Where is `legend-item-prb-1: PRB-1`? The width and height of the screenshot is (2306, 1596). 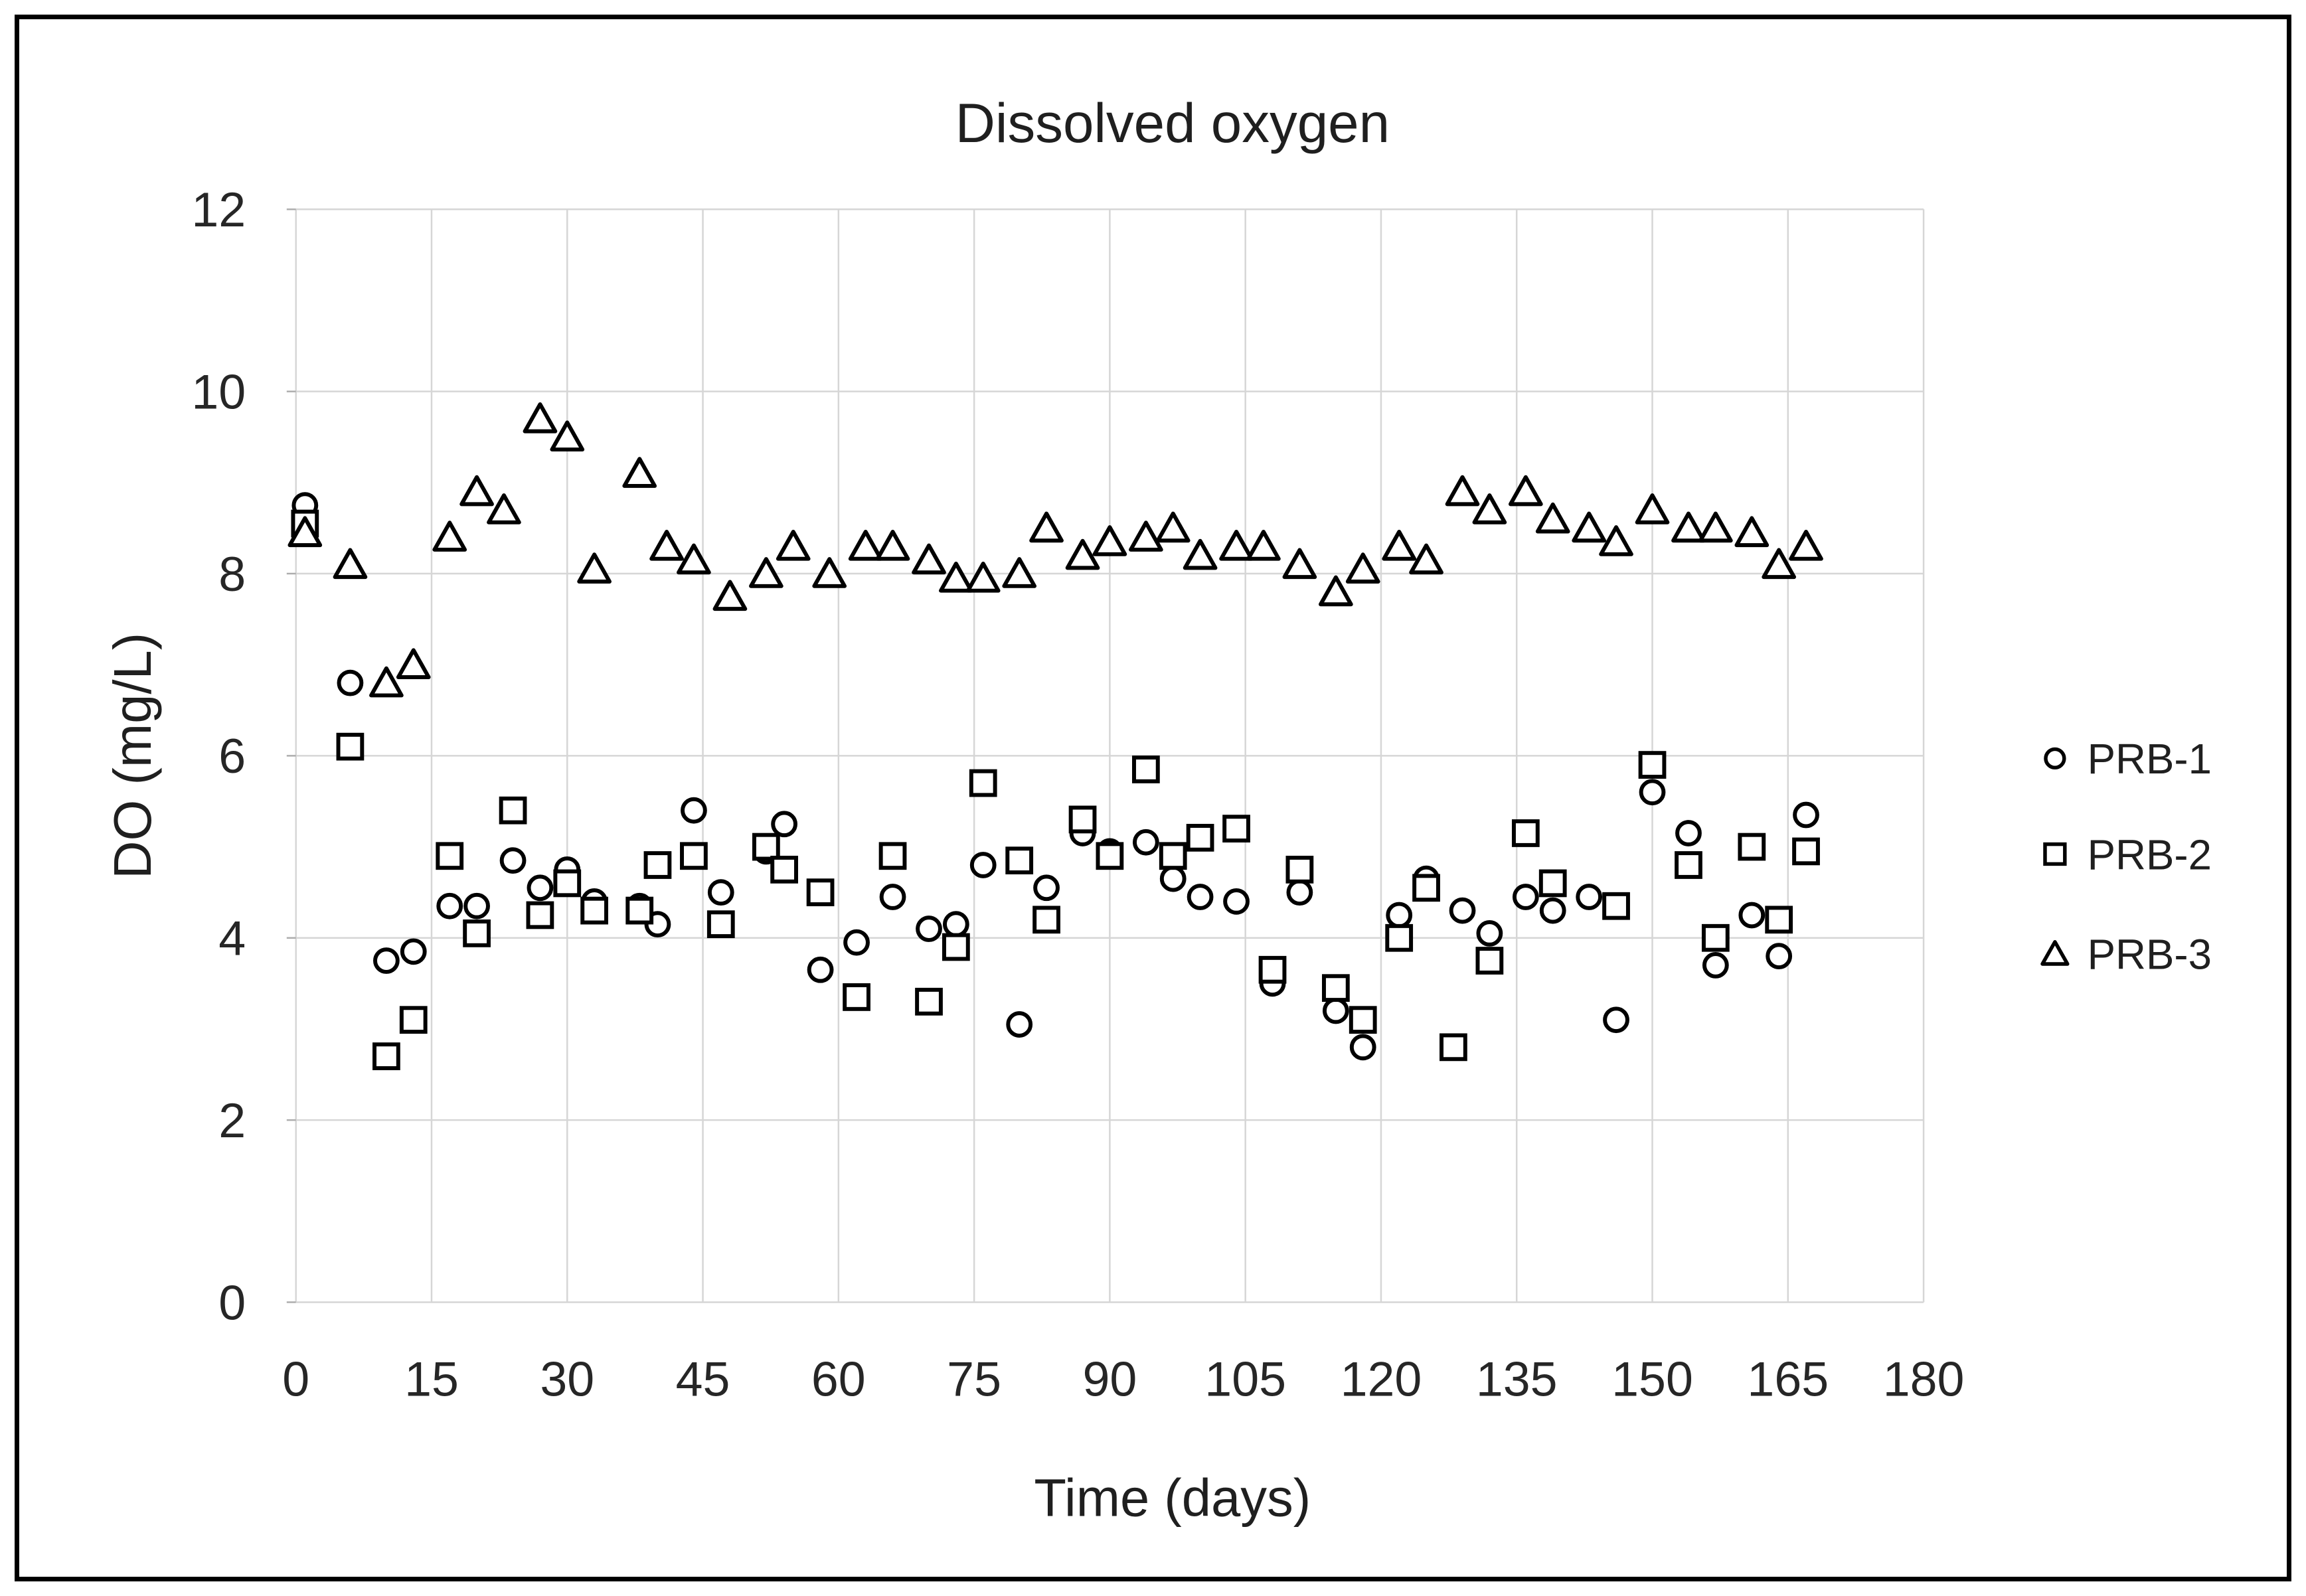
legend-item-prb-1: PRB-1 is located at coordinates (2128, 759).